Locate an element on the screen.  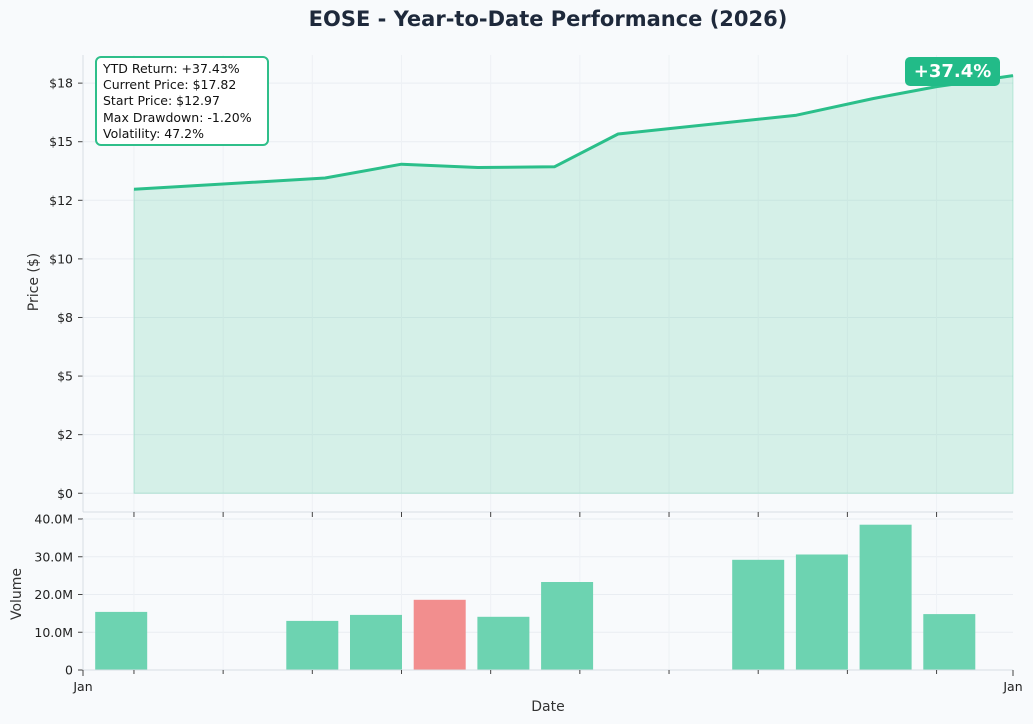
stats-start-price: Start Price: $12.97 is located at coordinates (161, 101).